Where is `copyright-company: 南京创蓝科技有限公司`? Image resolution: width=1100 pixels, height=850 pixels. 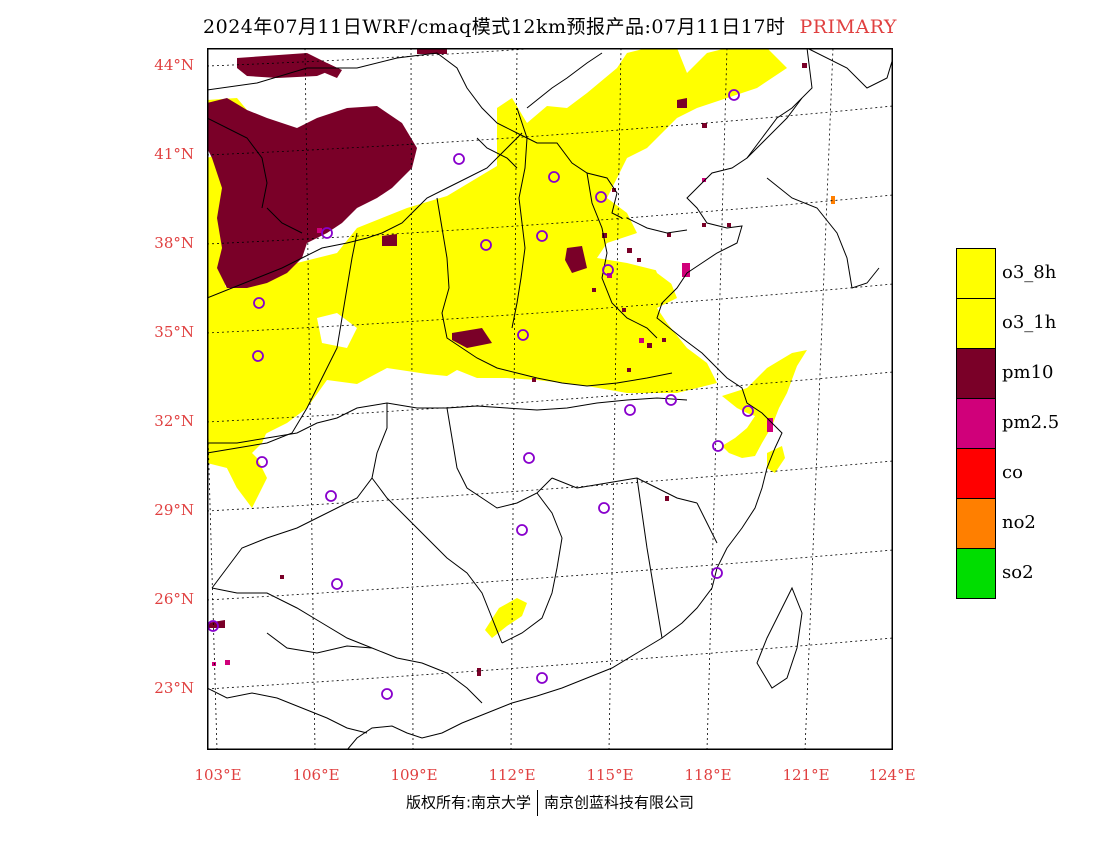 copyright-company: 南京创蓝科技有限公司 is located at coordinates (619, 802).